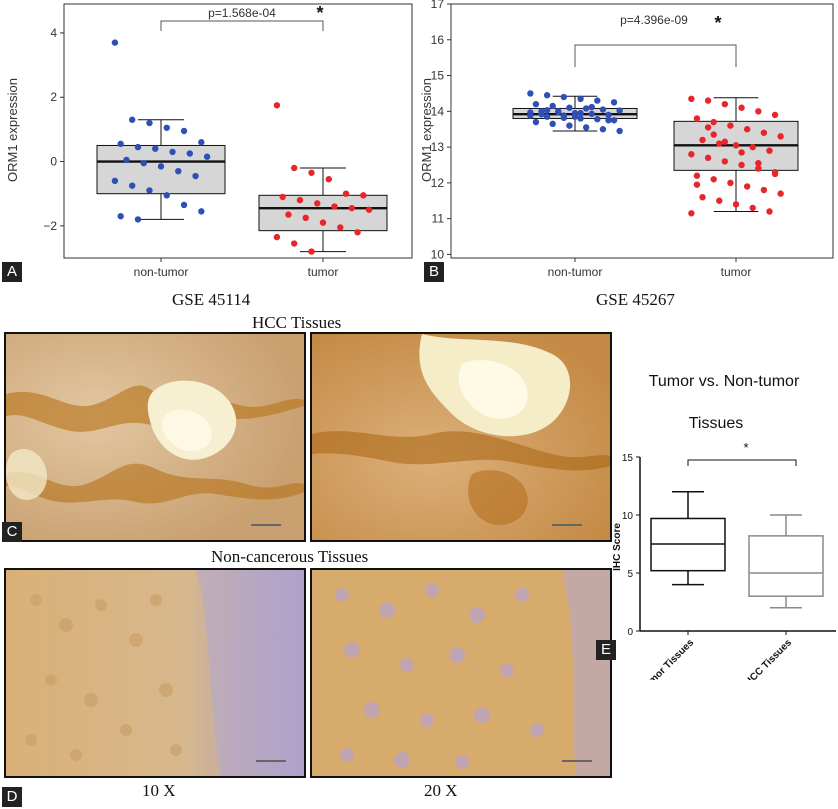  Describe the element at coordinates (53, 33) in the screenshot. I see `y-tick-label: 4` at that location.